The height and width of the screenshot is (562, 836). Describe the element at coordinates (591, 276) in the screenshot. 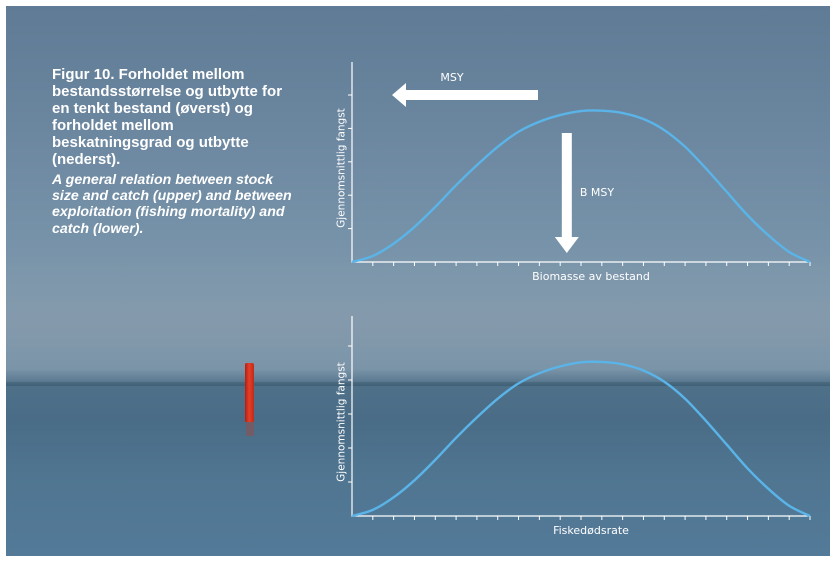

I see `chart-upper-xlabel: Biomasse av bestand` at that location.